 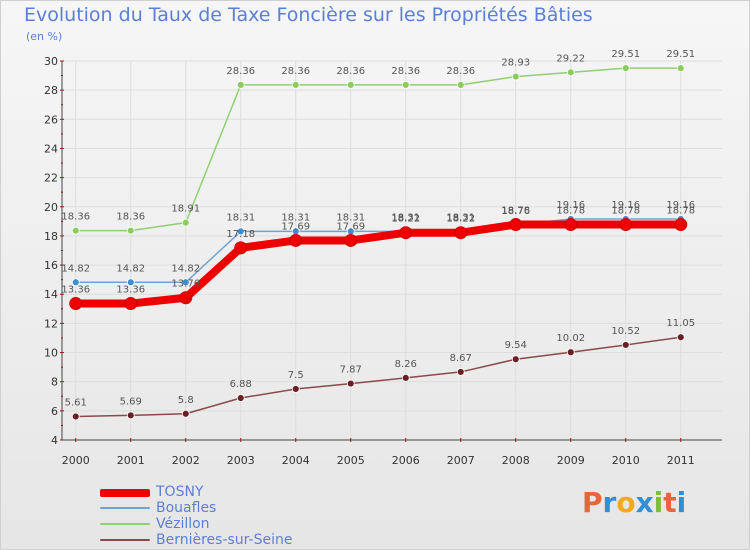 I want to click on data-label-berni-res-sur-seine: 5.69, so click(x=131, y=401).